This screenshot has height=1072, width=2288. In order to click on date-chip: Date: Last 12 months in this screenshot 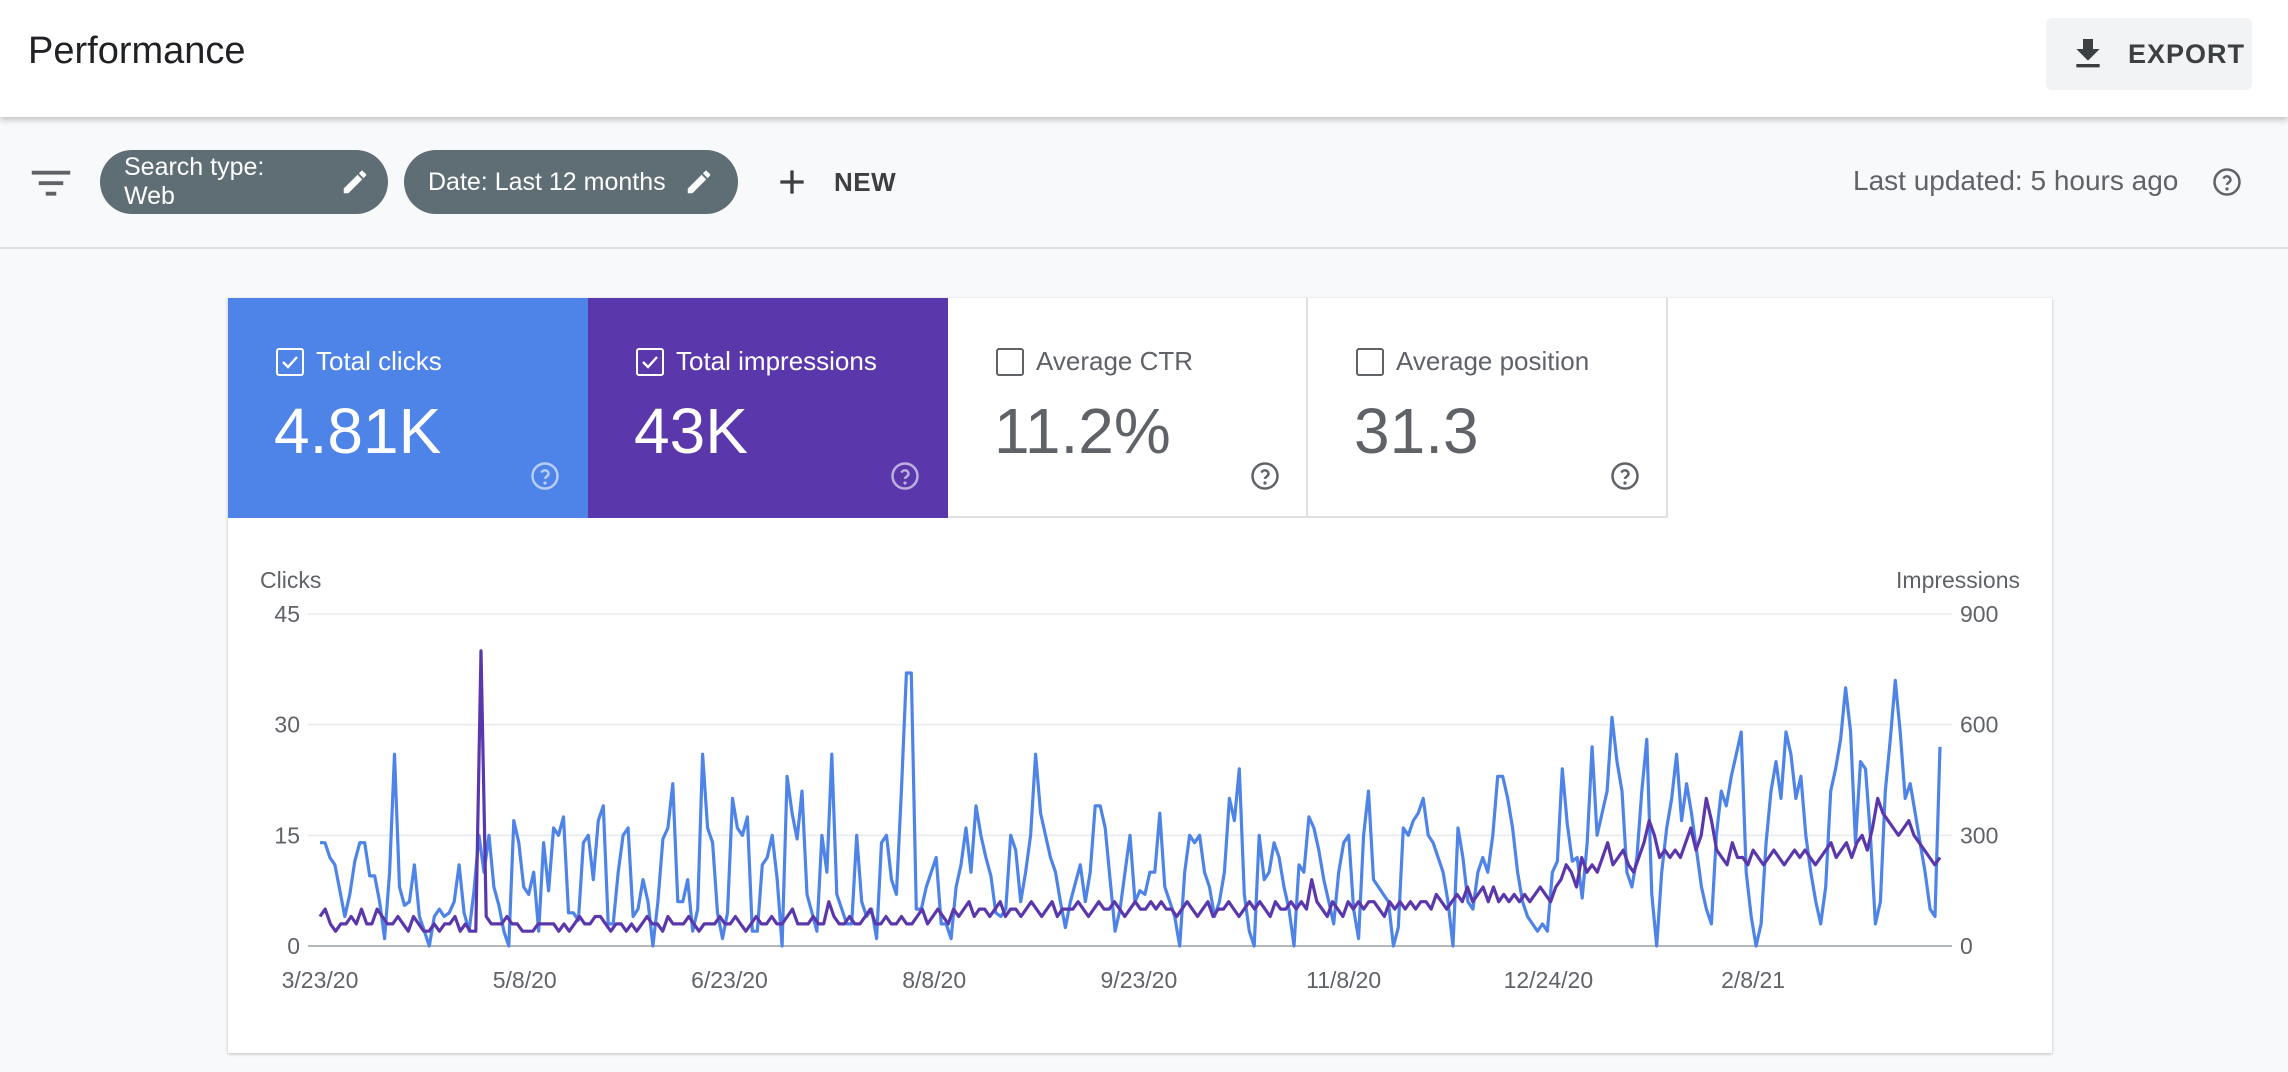, I will do `click(571, 182)`.